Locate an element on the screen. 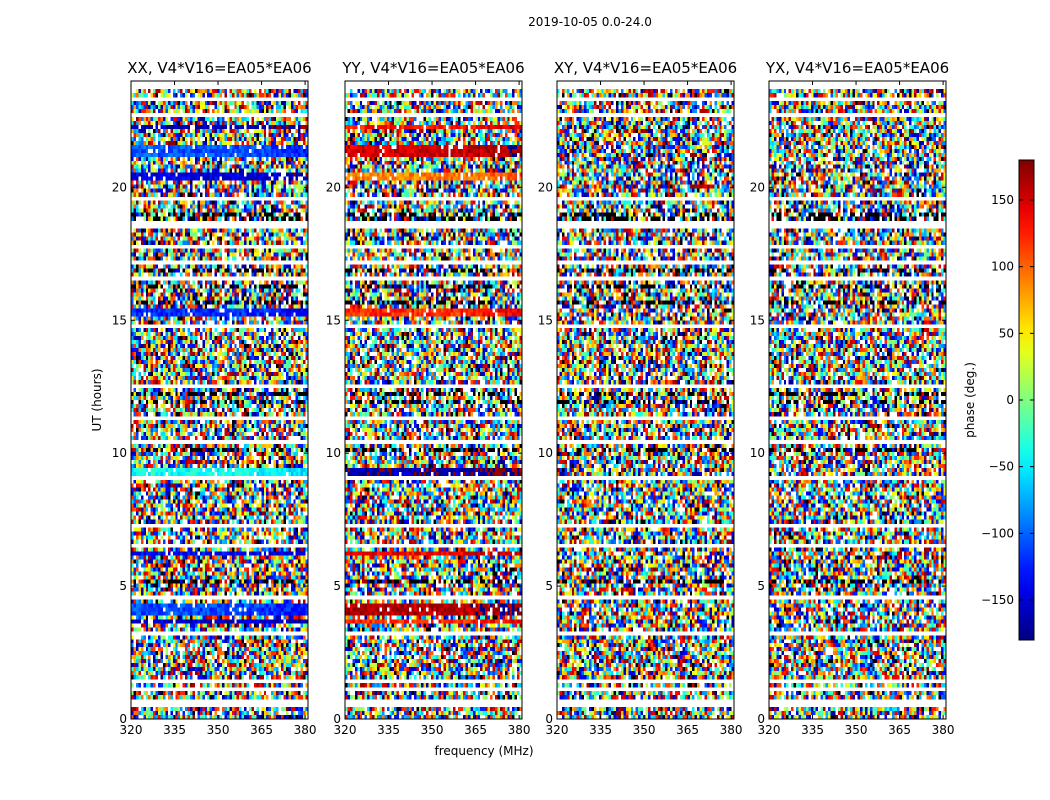 This screenshot has width=1050, height=800. panel-title: YY, V4*V16=EA05*EA06 is located at coordinates (432, 68).